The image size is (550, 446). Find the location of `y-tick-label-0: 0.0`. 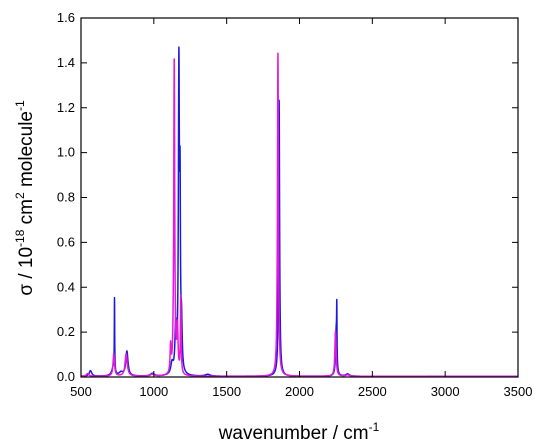

y-tick-label-0: 0.0 is located at coordinates (66, 376).